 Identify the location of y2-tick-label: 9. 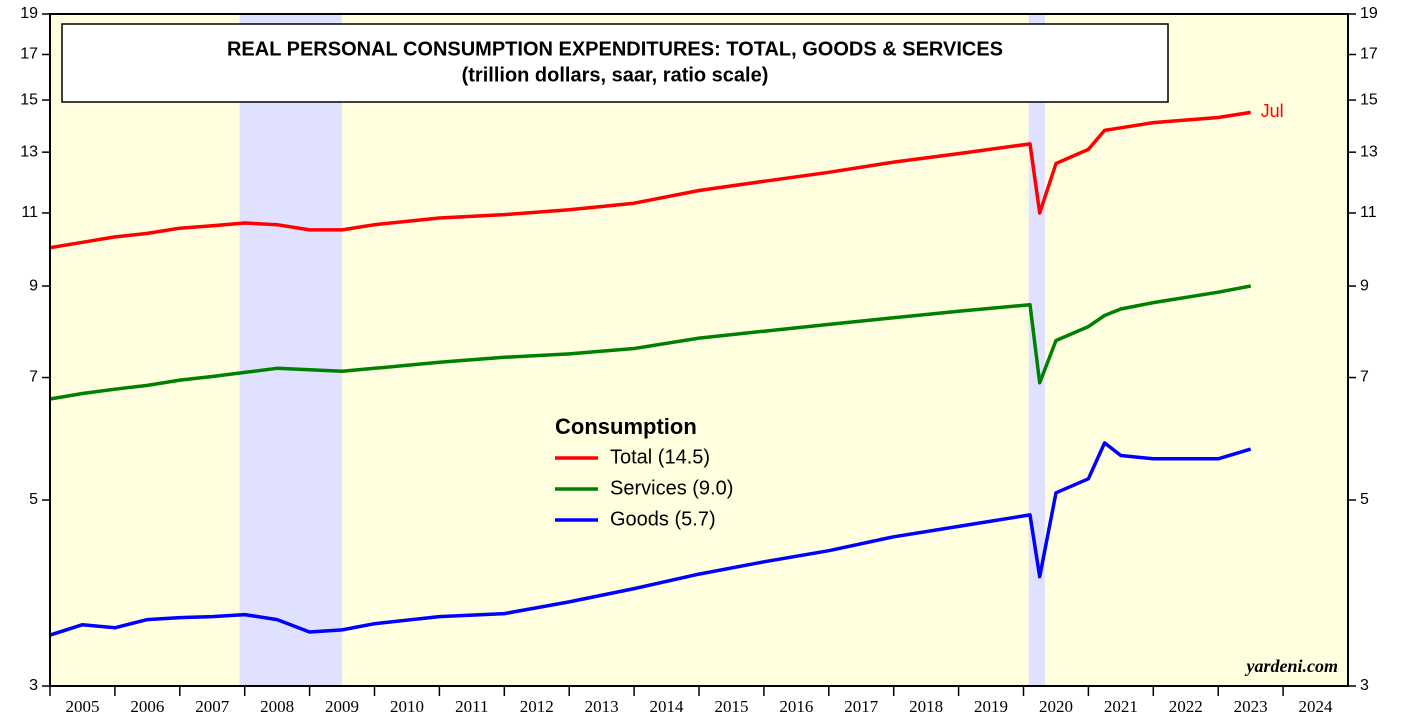
(1364, 285).